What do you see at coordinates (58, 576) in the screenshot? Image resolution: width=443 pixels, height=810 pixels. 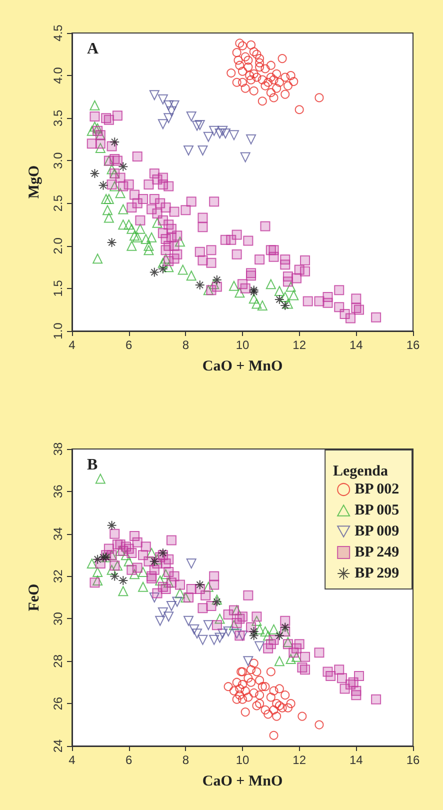 I see `y-tick-label: 32` at bounding box center [58, 576].